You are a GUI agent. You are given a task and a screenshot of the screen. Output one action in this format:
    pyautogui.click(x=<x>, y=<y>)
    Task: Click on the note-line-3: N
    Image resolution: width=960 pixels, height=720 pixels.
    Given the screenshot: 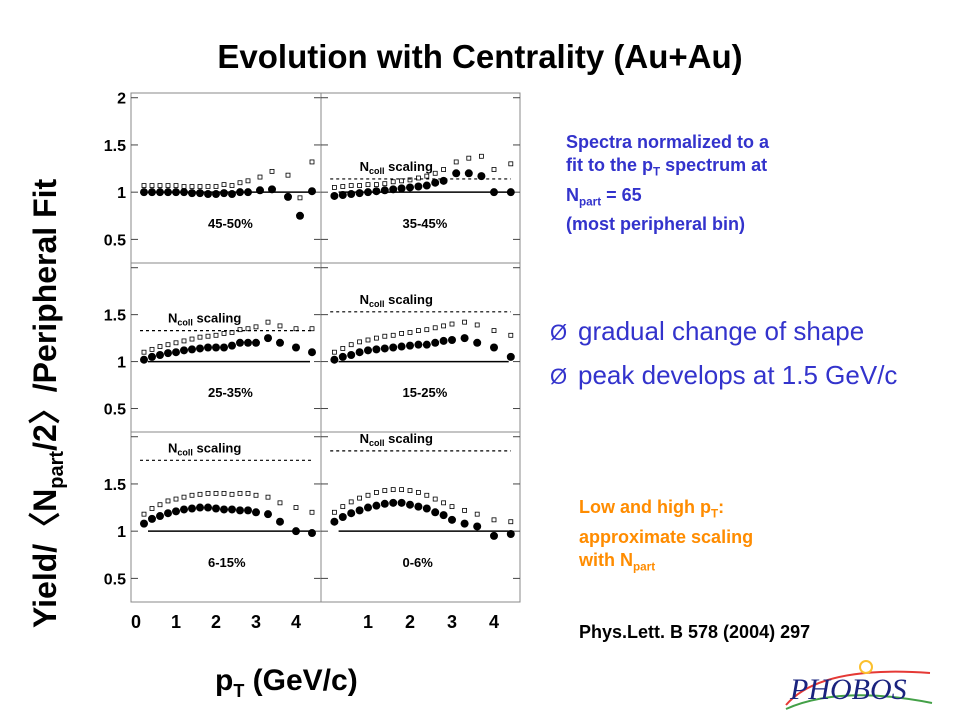 What is the action you would take?
    pyautogui.click(x=572, y=194)
    